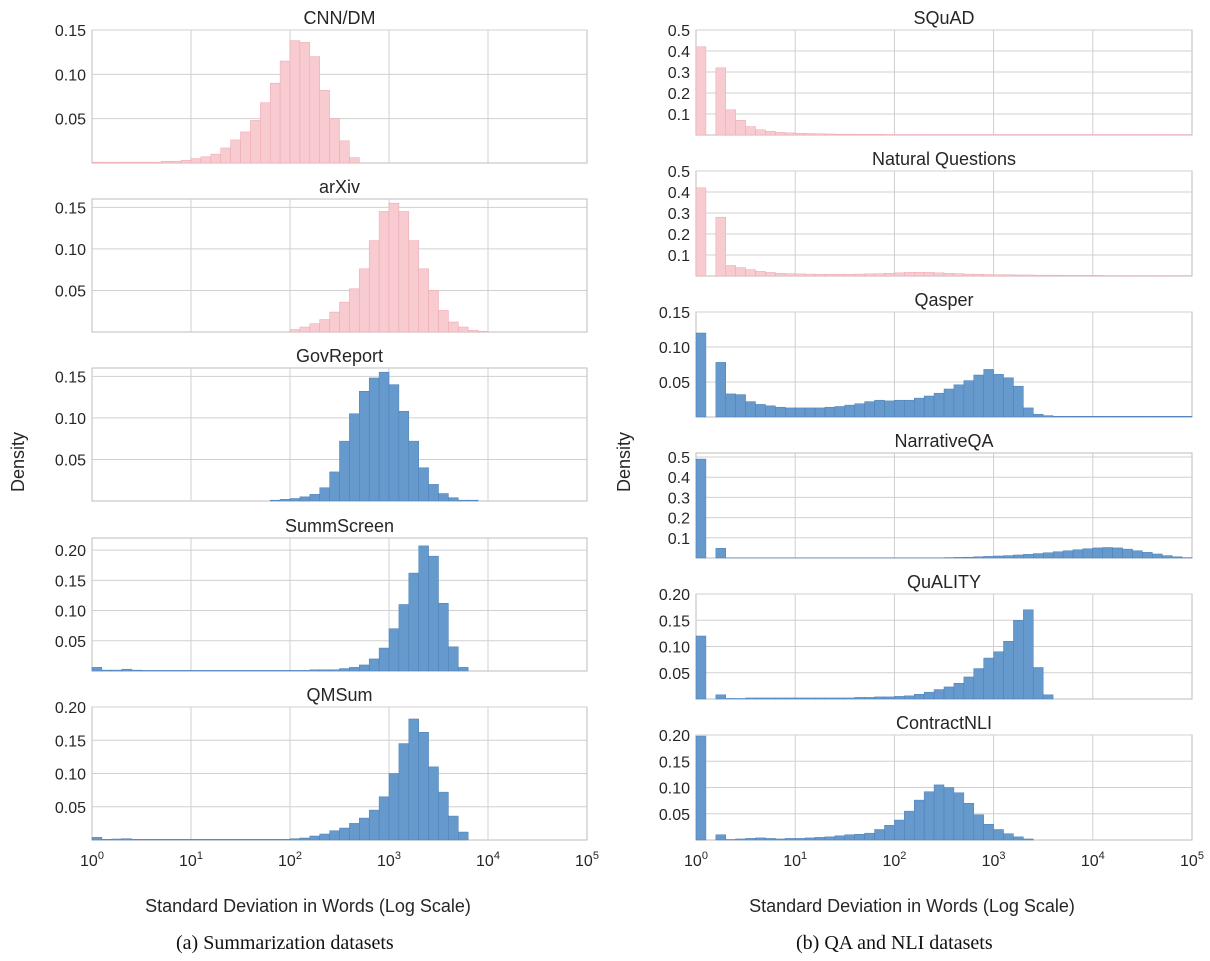 Image resolution: width=1210 pixels, height=961 pixels. What do you see at coordinates (339, 187) in the screenshot?
I see `subplot-title: arXiv` at bounding box center [339, 187].